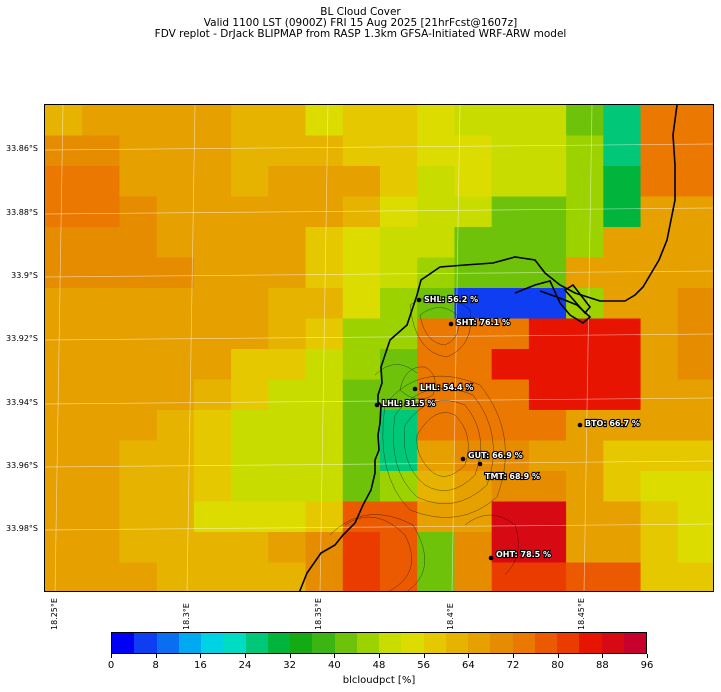  I want to click on latitude-tick-label: 33.92°S, so click(22, 338).